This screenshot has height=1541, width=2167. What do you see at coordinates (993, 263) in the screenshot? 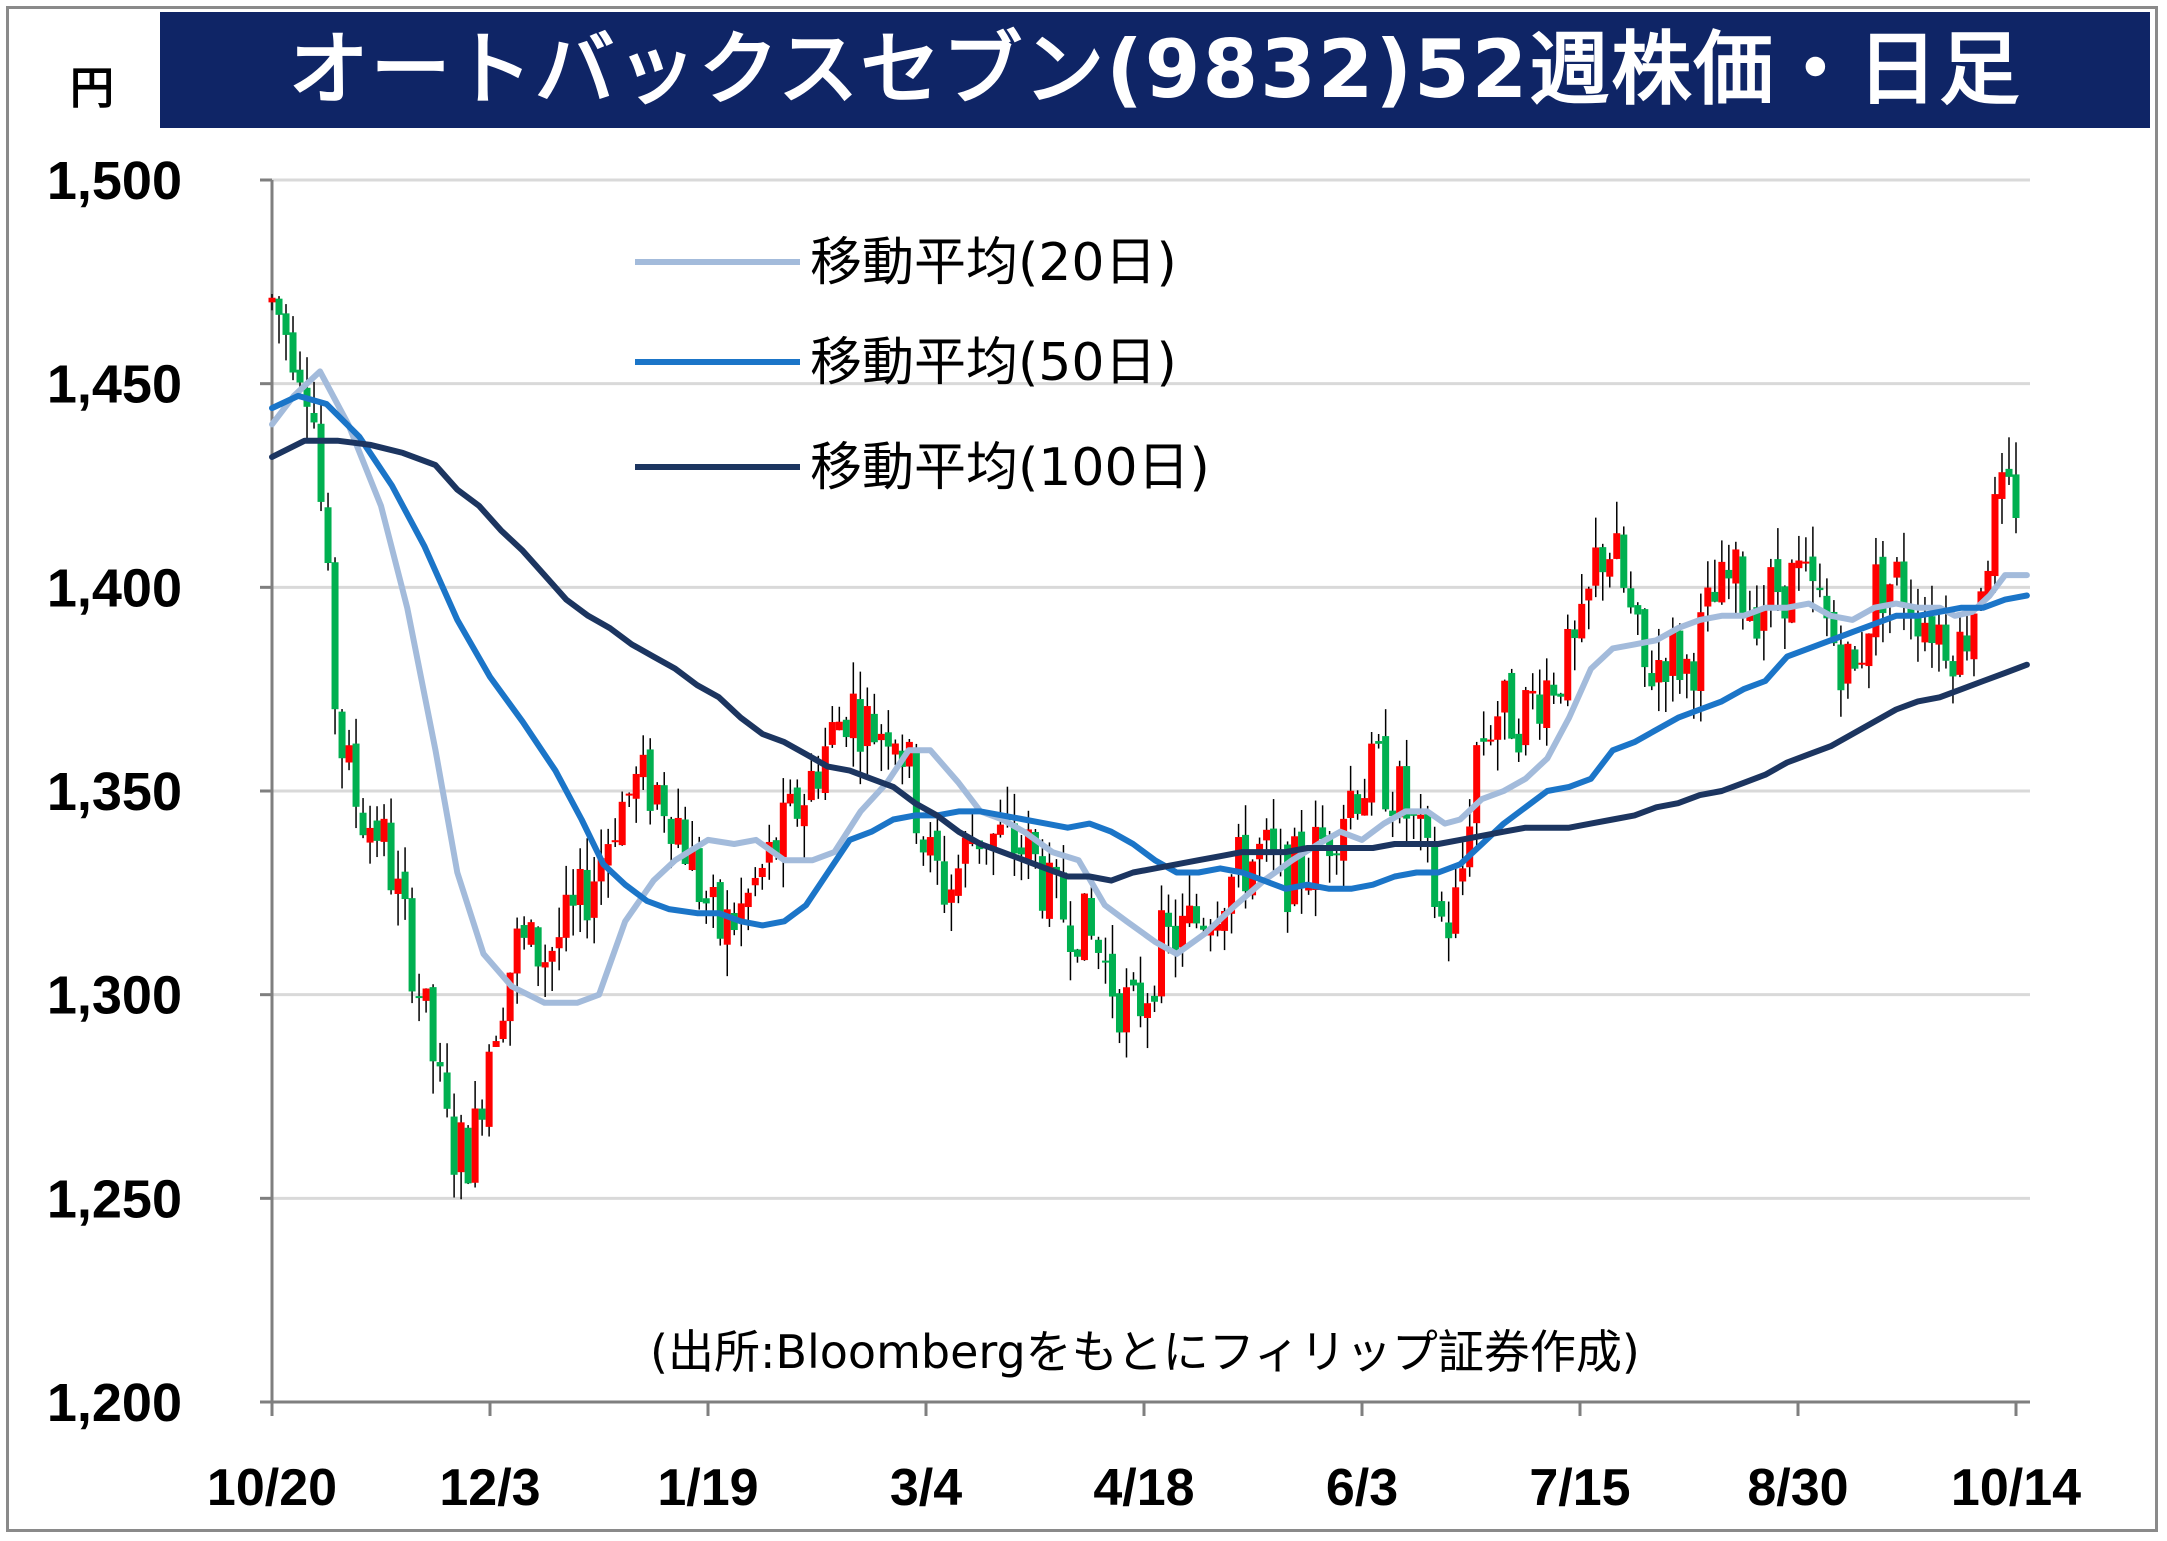
I see `legend-label-1: 移動平均(20日)` at bounding box center [993, 263].